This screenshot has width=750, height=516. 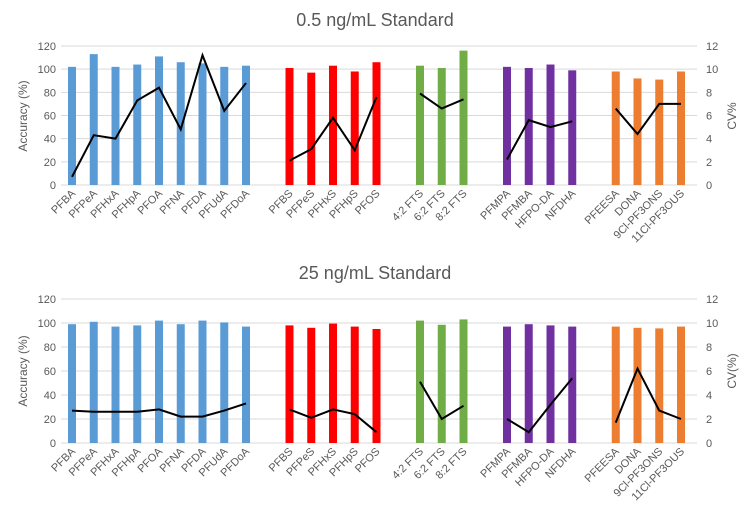 What do you see at coordinates (375, 273) in the screenshot?
I see `chart-title: 25 ng/mL Standard` at bounding box center [375, 273].